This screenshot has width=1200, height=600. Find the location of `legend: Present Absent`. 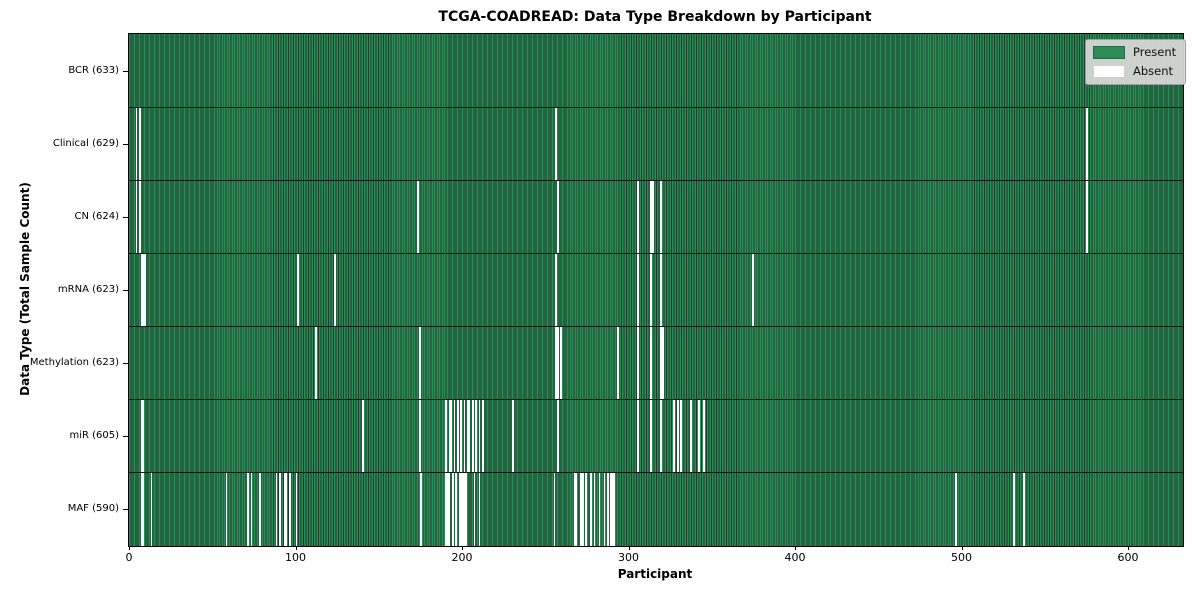

legend: Present Absent is located at coordinates (1136, 62).